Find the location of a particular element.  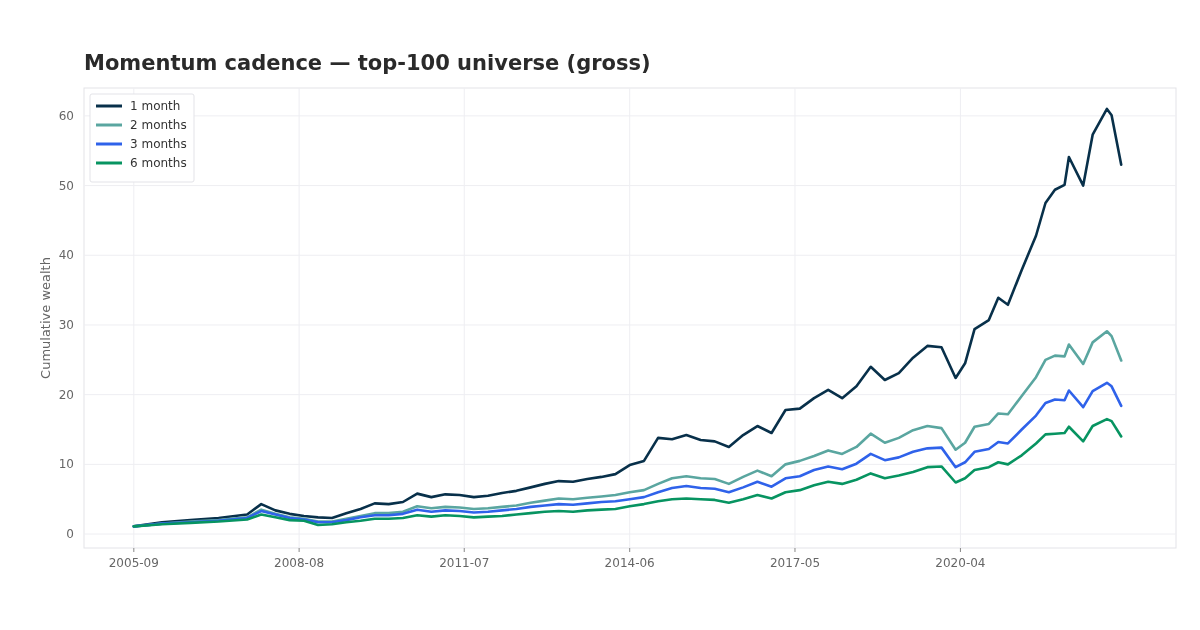

y-tick-label: 30 is located at coordinates (66, 324).